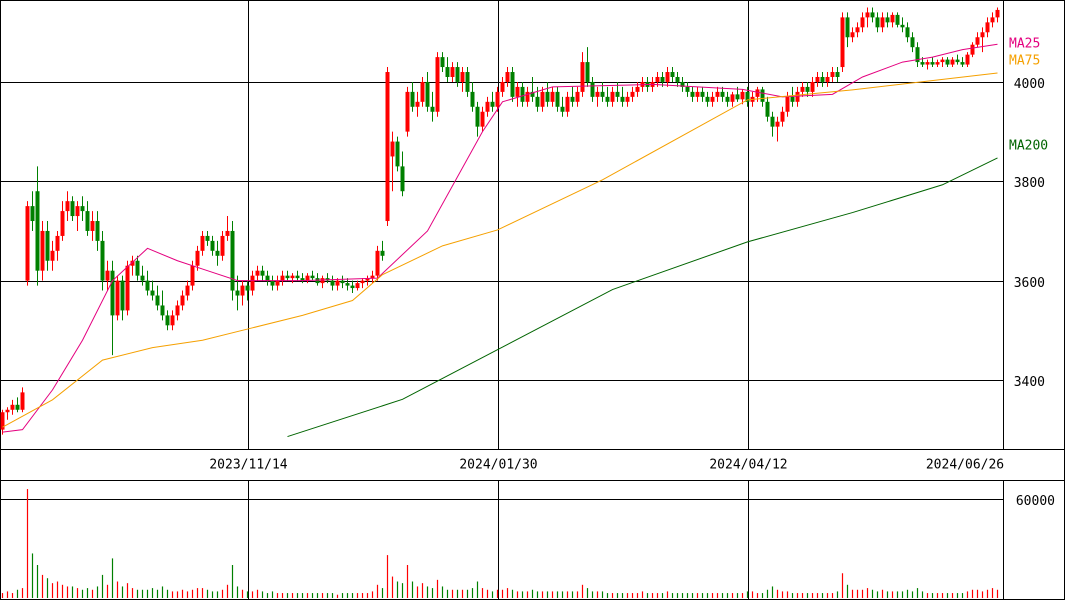  Describe the element at coordinates (1035, 501) in the screenshot. I see `y-tick-label: 60000` at that location.